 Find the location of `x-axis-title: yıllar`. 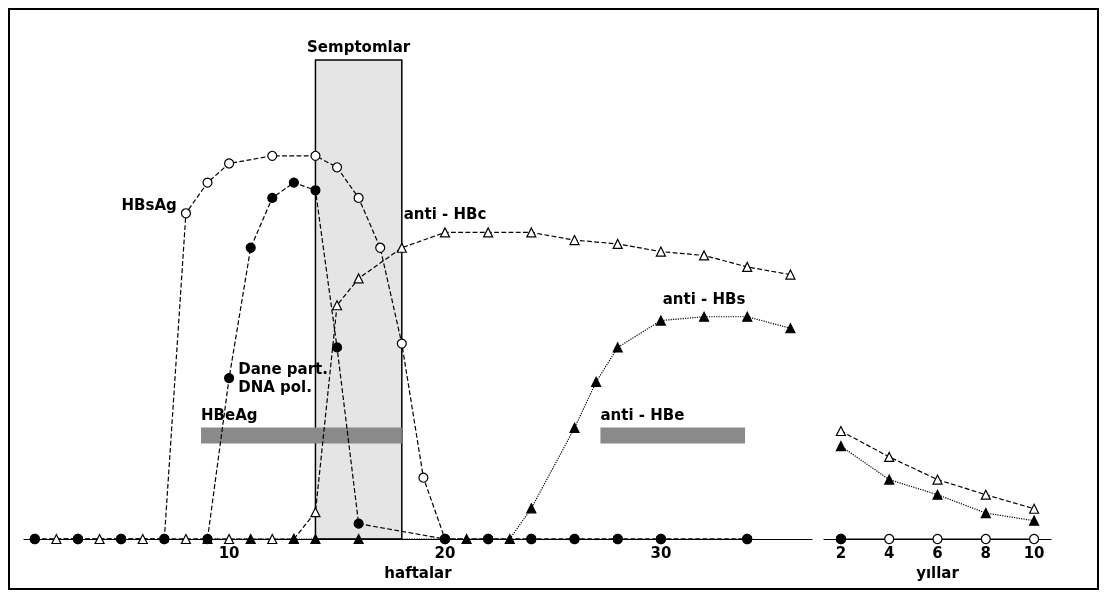

x-axis-title: yıllar is located at coordinates (938, 572).